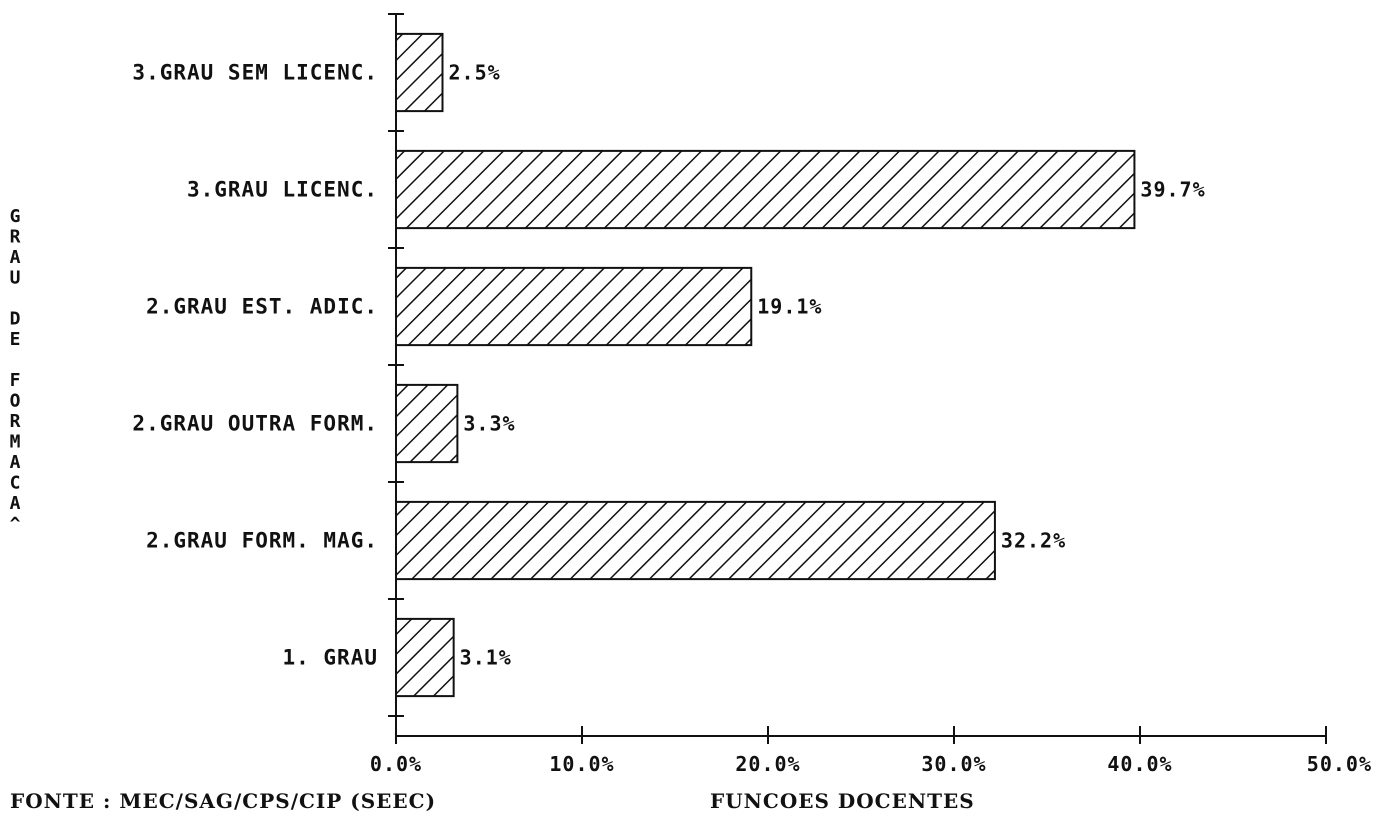 The image size is (1376, 814). I want to click on y-axis-title-char: C, so click(15, 483).